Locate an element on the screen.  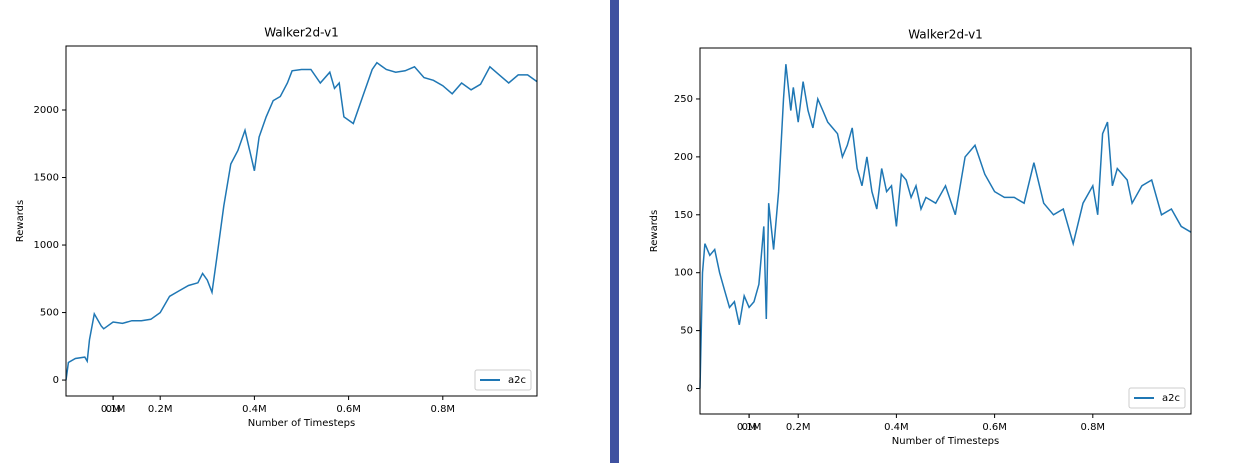
y-tick-label: 250 is located at coordinates (683, 99).